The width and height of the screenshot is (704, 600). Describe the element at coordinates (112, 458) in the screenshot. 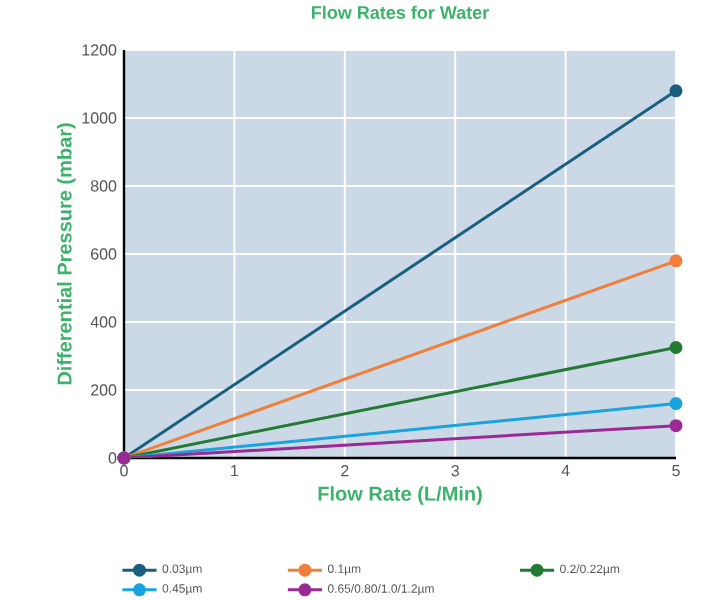

I see `y-tick-label: 0` at that location.